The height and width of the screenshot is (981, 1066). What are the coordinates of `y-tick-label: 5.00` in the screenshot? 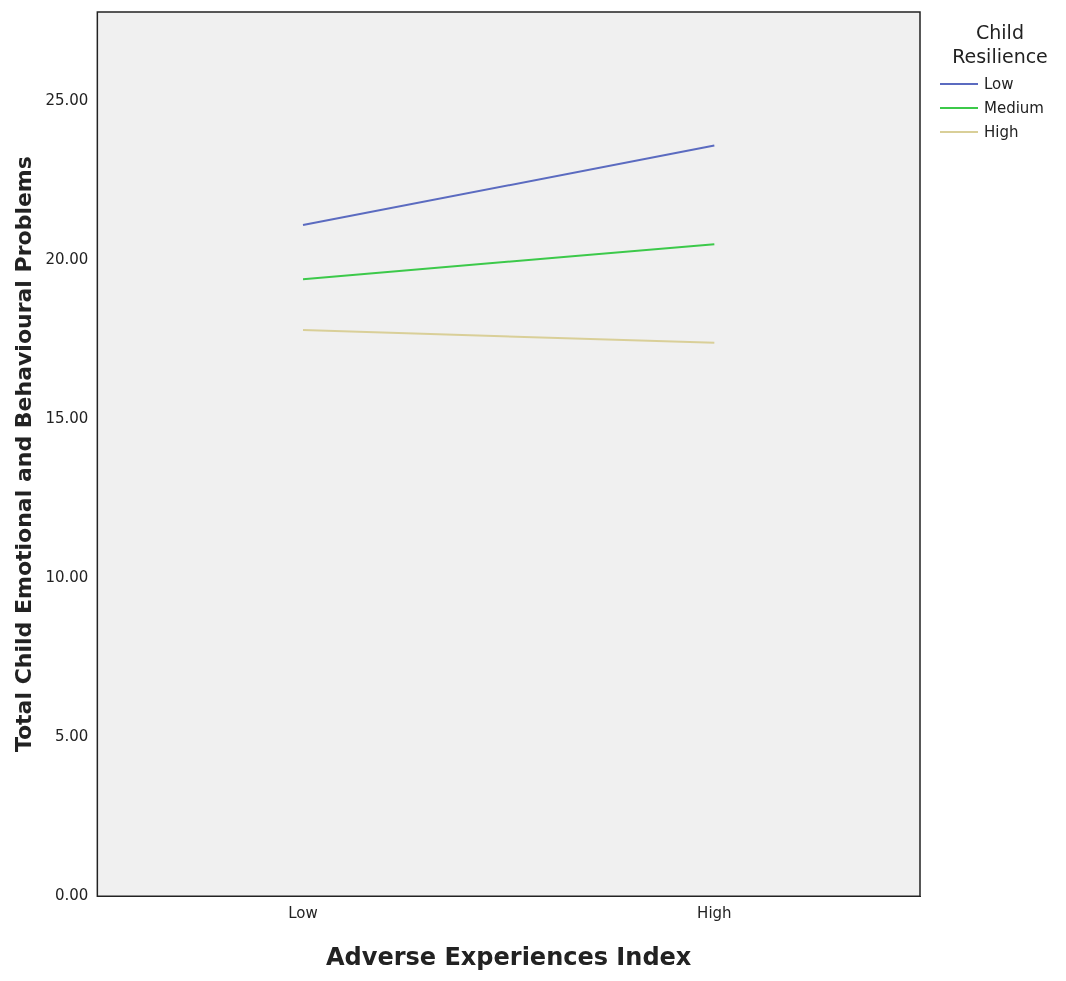 It's located at (71, 736).